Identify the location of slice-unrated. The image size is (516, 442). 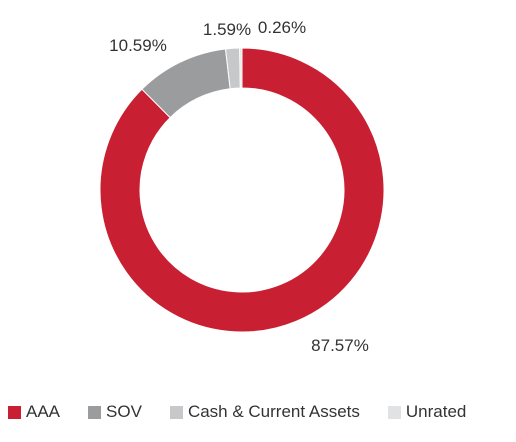
(241, 68).